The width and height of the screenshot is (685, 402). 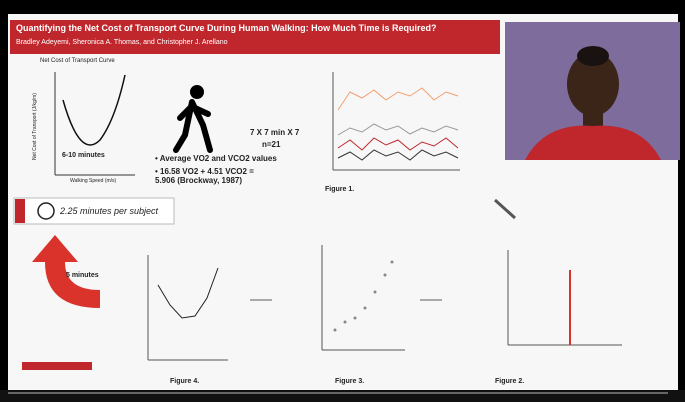 What do you see at coordinates (20, 211) in the screenshot?
I see `time-marker` at bounding box center [20, 211].